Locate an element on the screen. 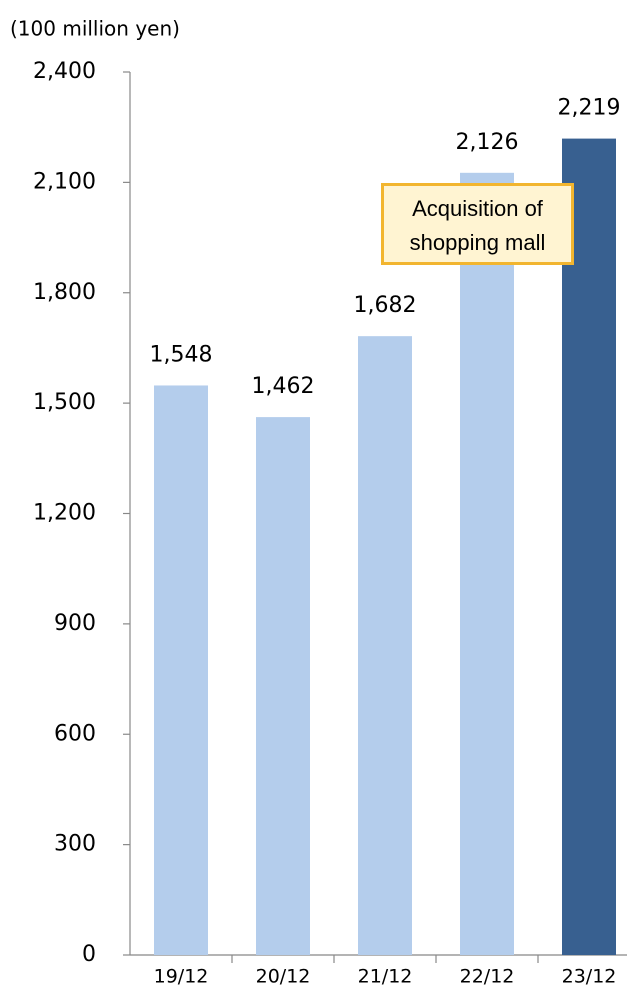 Image resolution: width=627 pixels, height=997 pixels. x-tick-label: 22/12 is located at coordinates (487, 977).